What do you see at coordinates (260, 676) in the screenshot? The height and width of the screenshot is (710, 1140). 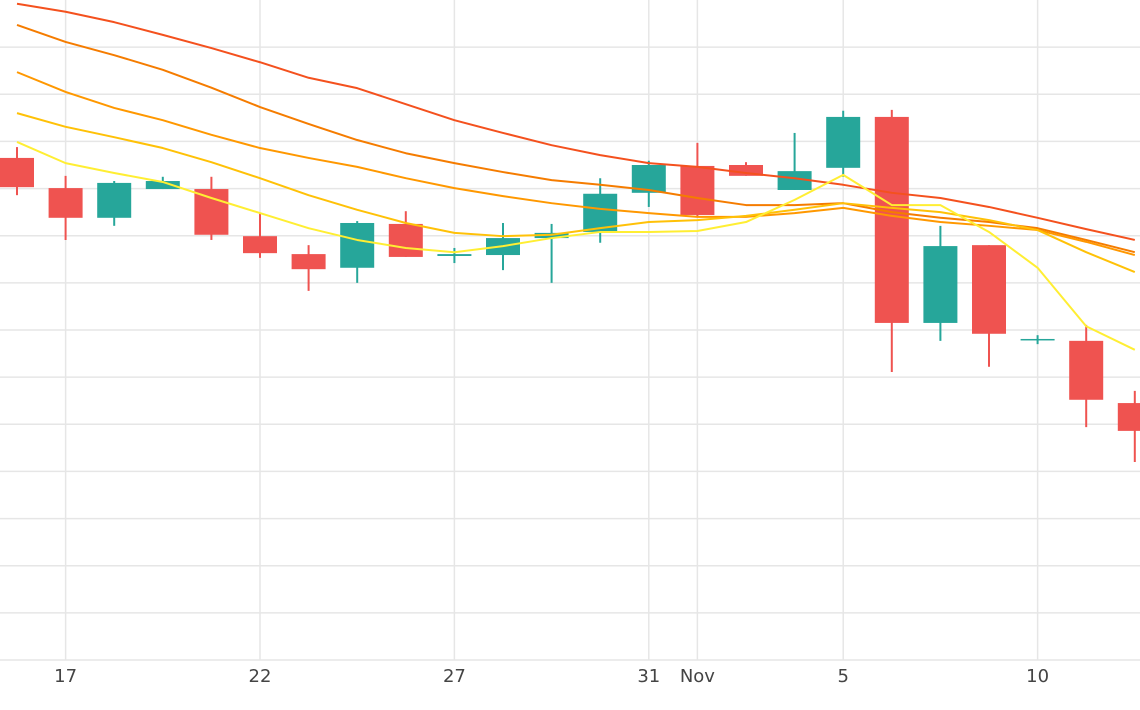 I see `x-tick-label: 22` at bounding box center [260, 676].